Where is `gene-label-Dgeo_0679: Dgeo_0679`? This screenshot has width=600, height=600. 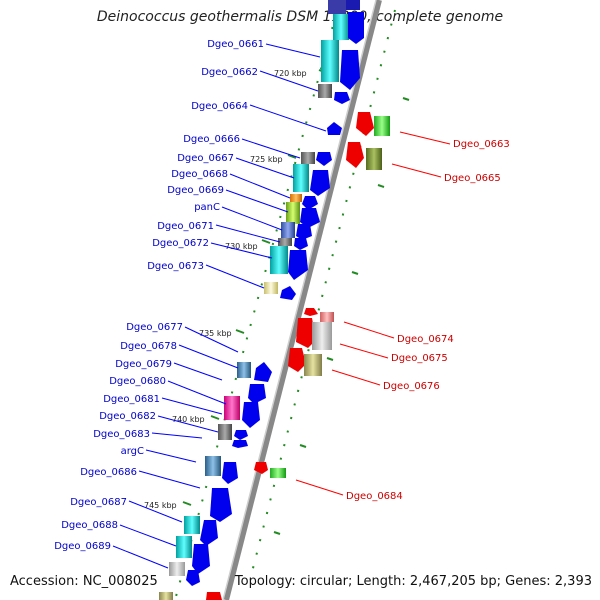
gene-label-Dgeo_0679: Dgeo_0679 is located at coordinates (169, 370).